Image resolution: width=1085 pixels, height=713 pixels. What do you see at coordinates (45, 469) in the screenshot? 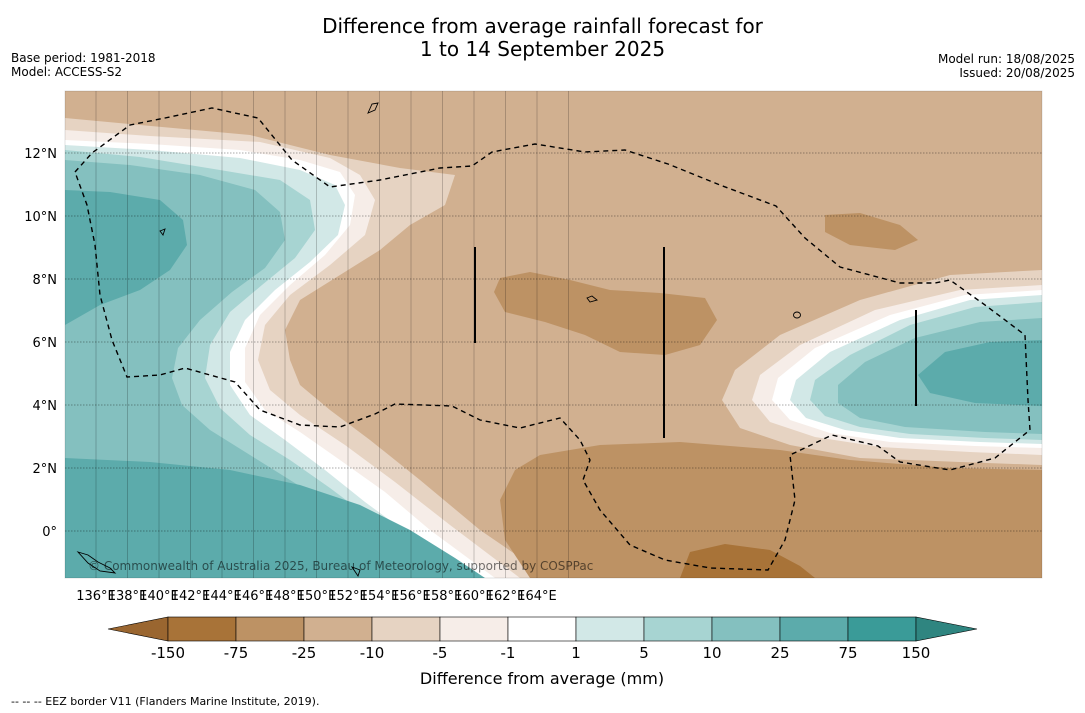
I see `latitude-label: 2°N` at bounding box center [45, 469].